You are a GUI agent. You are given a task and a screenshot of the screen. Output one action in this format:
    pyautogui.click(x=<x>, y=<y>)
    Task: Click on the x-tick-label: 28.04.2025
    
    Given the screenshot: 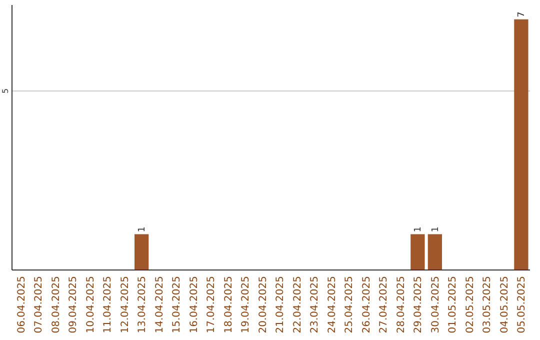 What is the action you would take?
    pyautogui.click(x=401, y=305)
    